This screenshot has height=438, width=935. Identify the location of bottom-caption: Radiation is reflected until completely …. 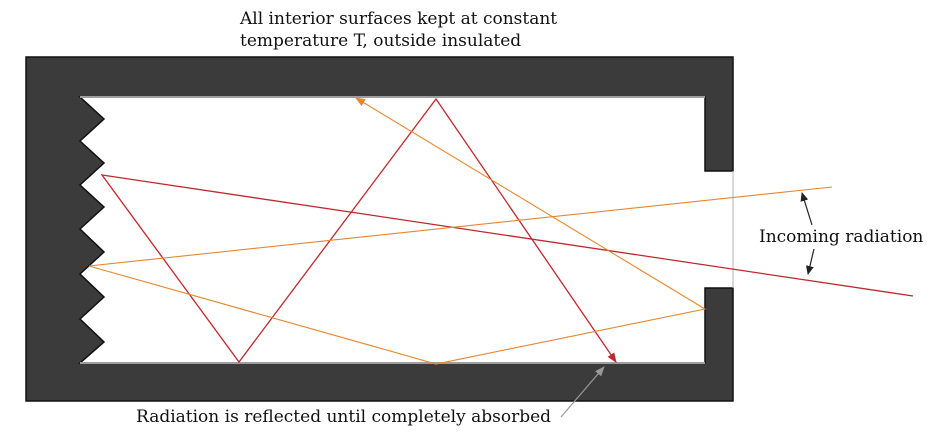
(344, 417).